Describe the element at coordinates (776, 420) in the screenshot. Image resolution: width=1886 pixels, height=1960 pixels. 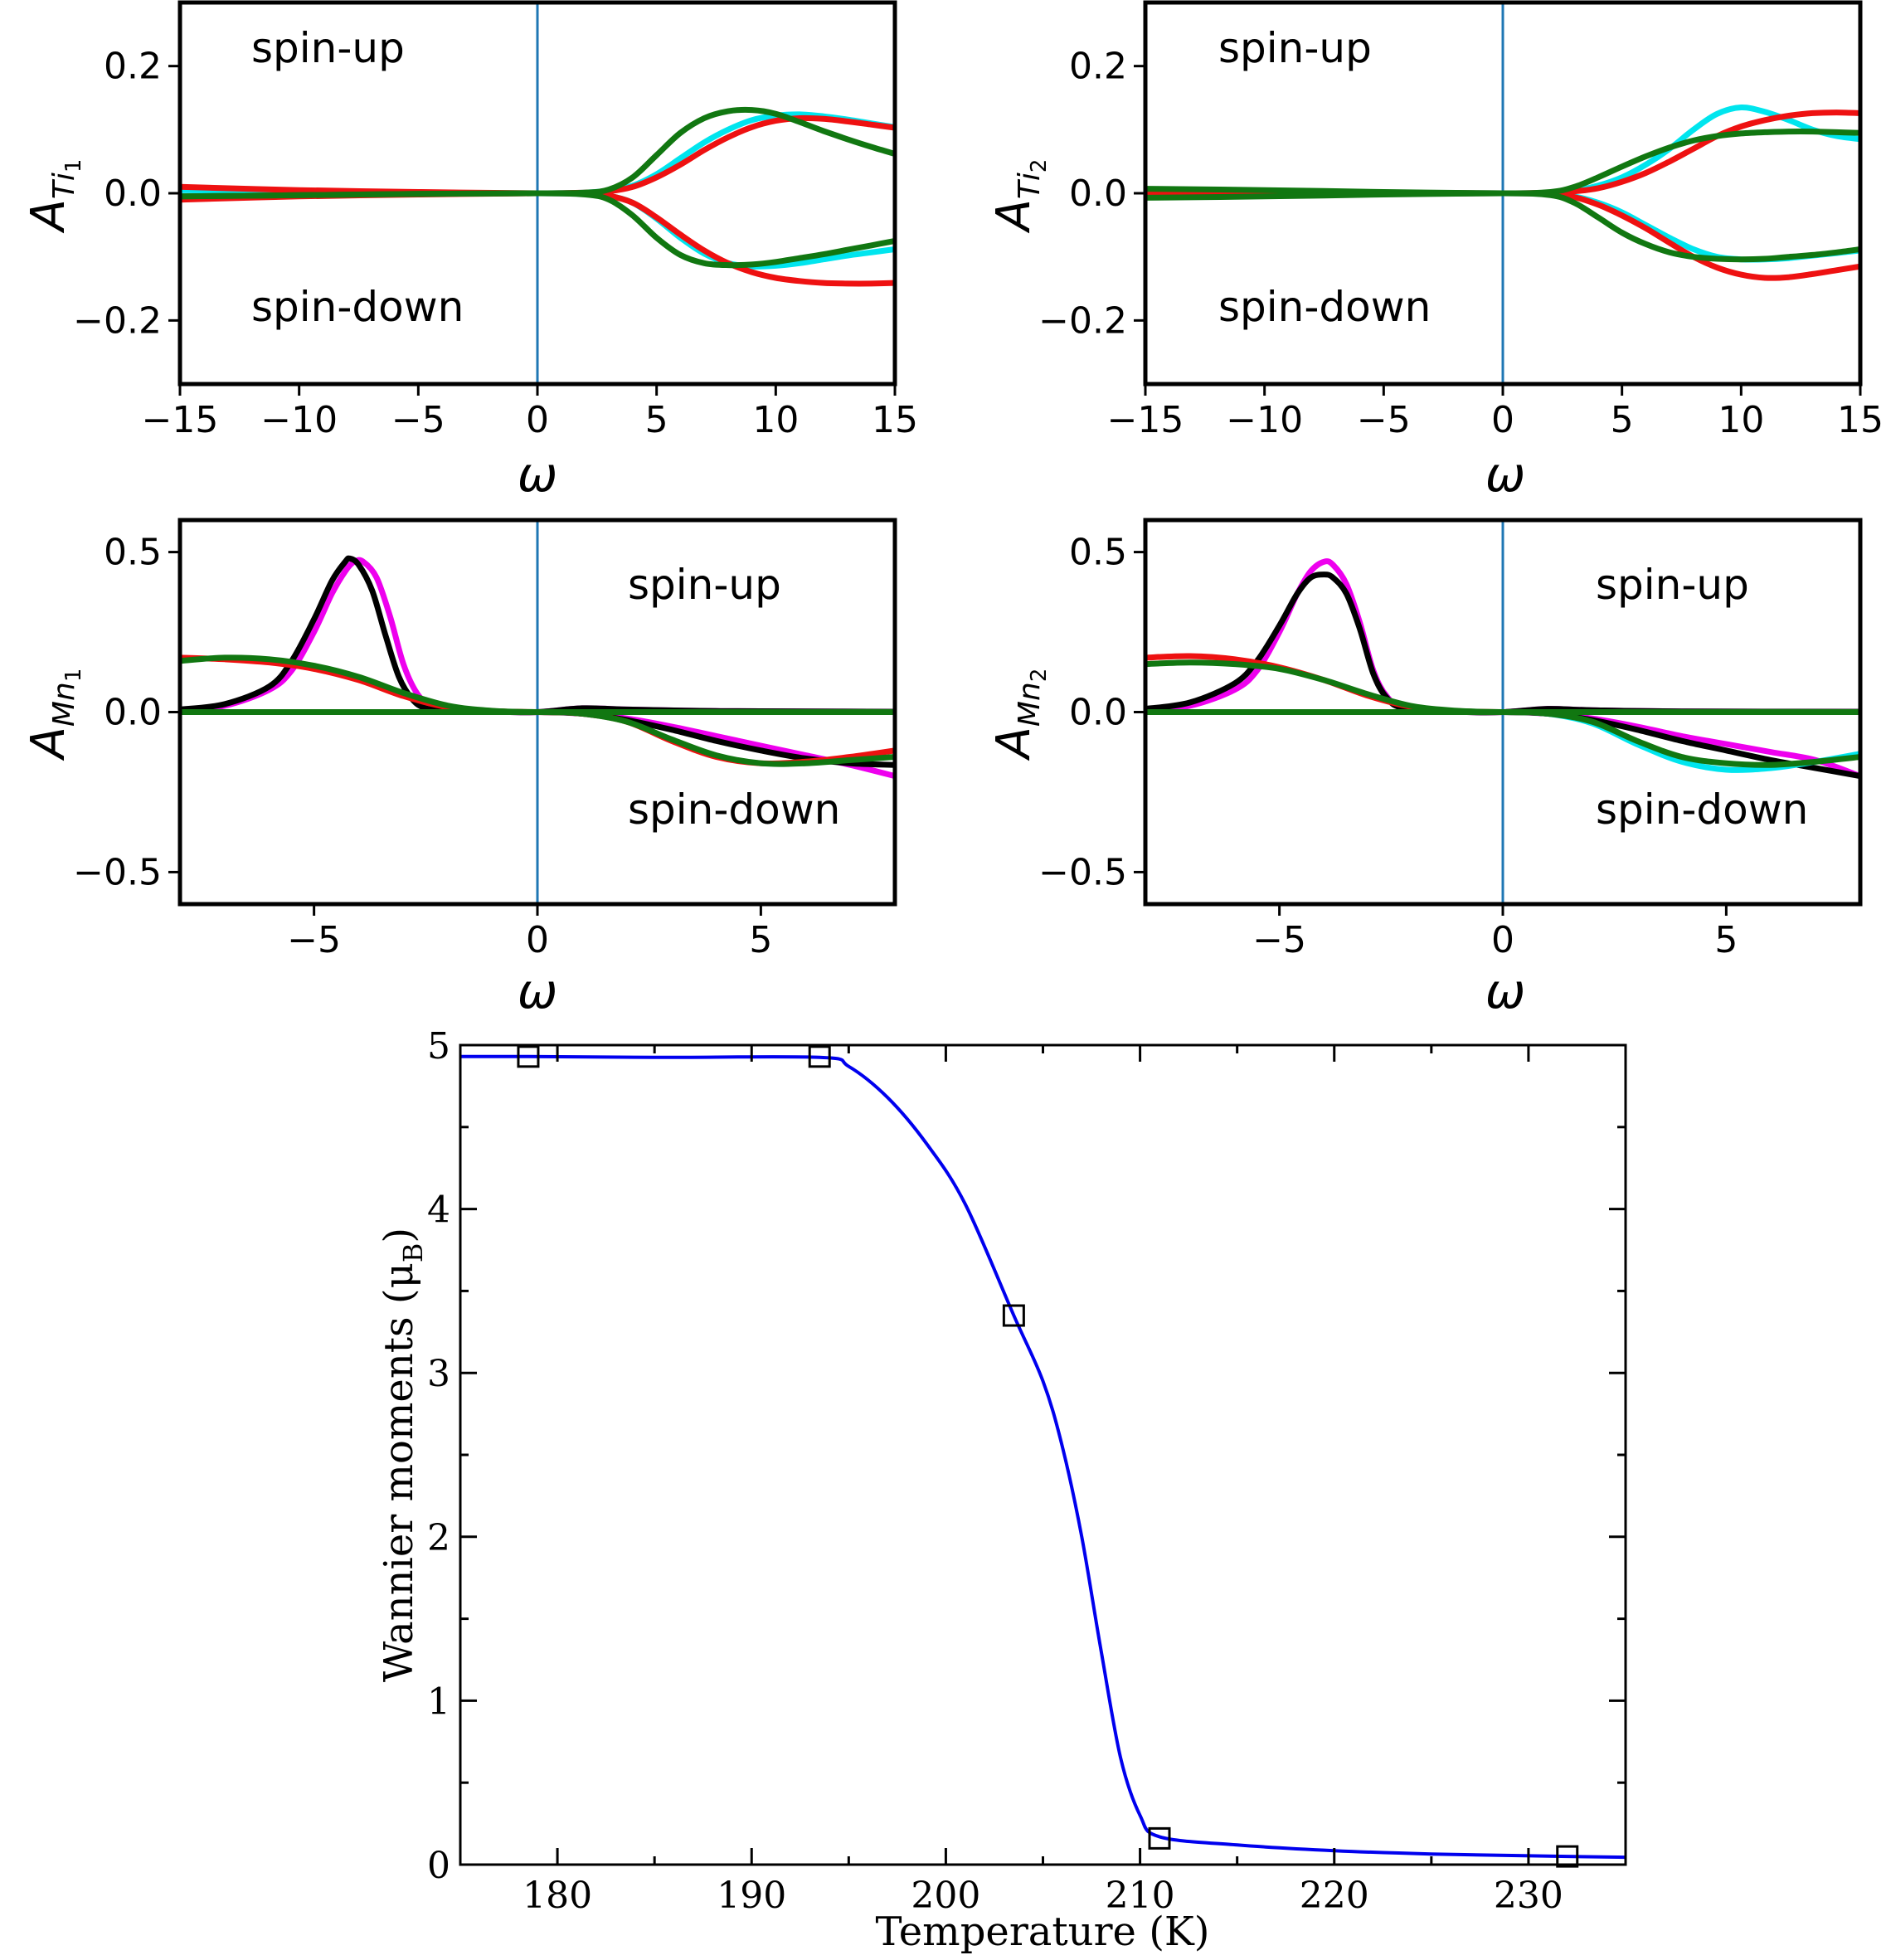
I see `ti1-x-tick-label: 10` at that location.